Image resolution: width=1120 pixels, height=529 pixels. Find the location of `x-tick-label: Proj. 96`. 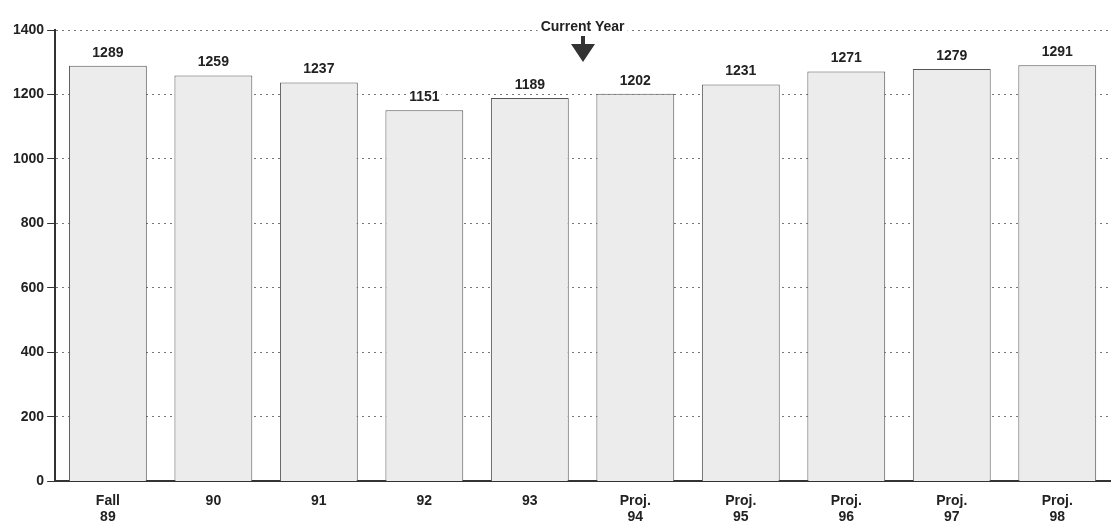

x-tick-label: Proj. 96 is located at coordinates (846, 508).